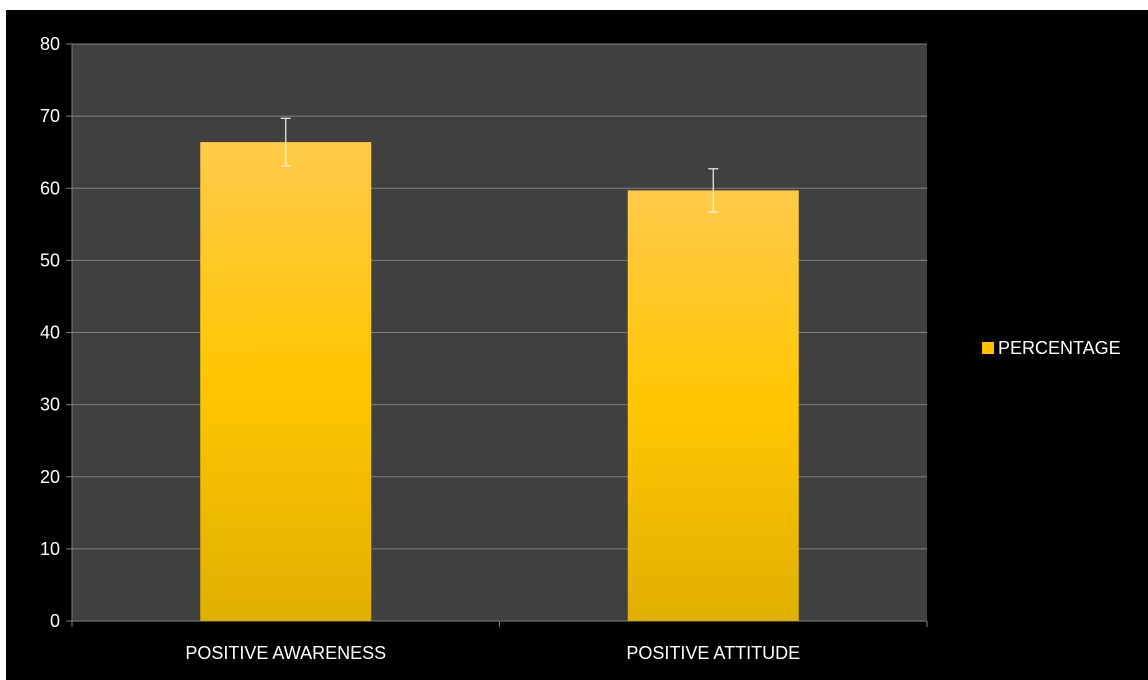  What do you see at coordinates (50, 405) in the screenshot?
I see `y-tick-label: 30` at bounding box center [50, 405].